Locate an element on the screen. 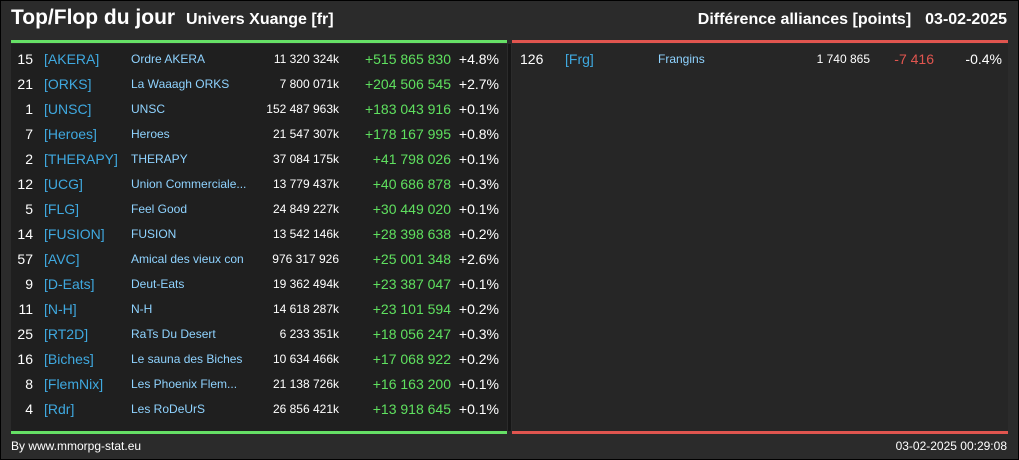 This screenshot has width=1019, height=460. alliance-diff: +25 001 348 is located at coordinates (411, 259).